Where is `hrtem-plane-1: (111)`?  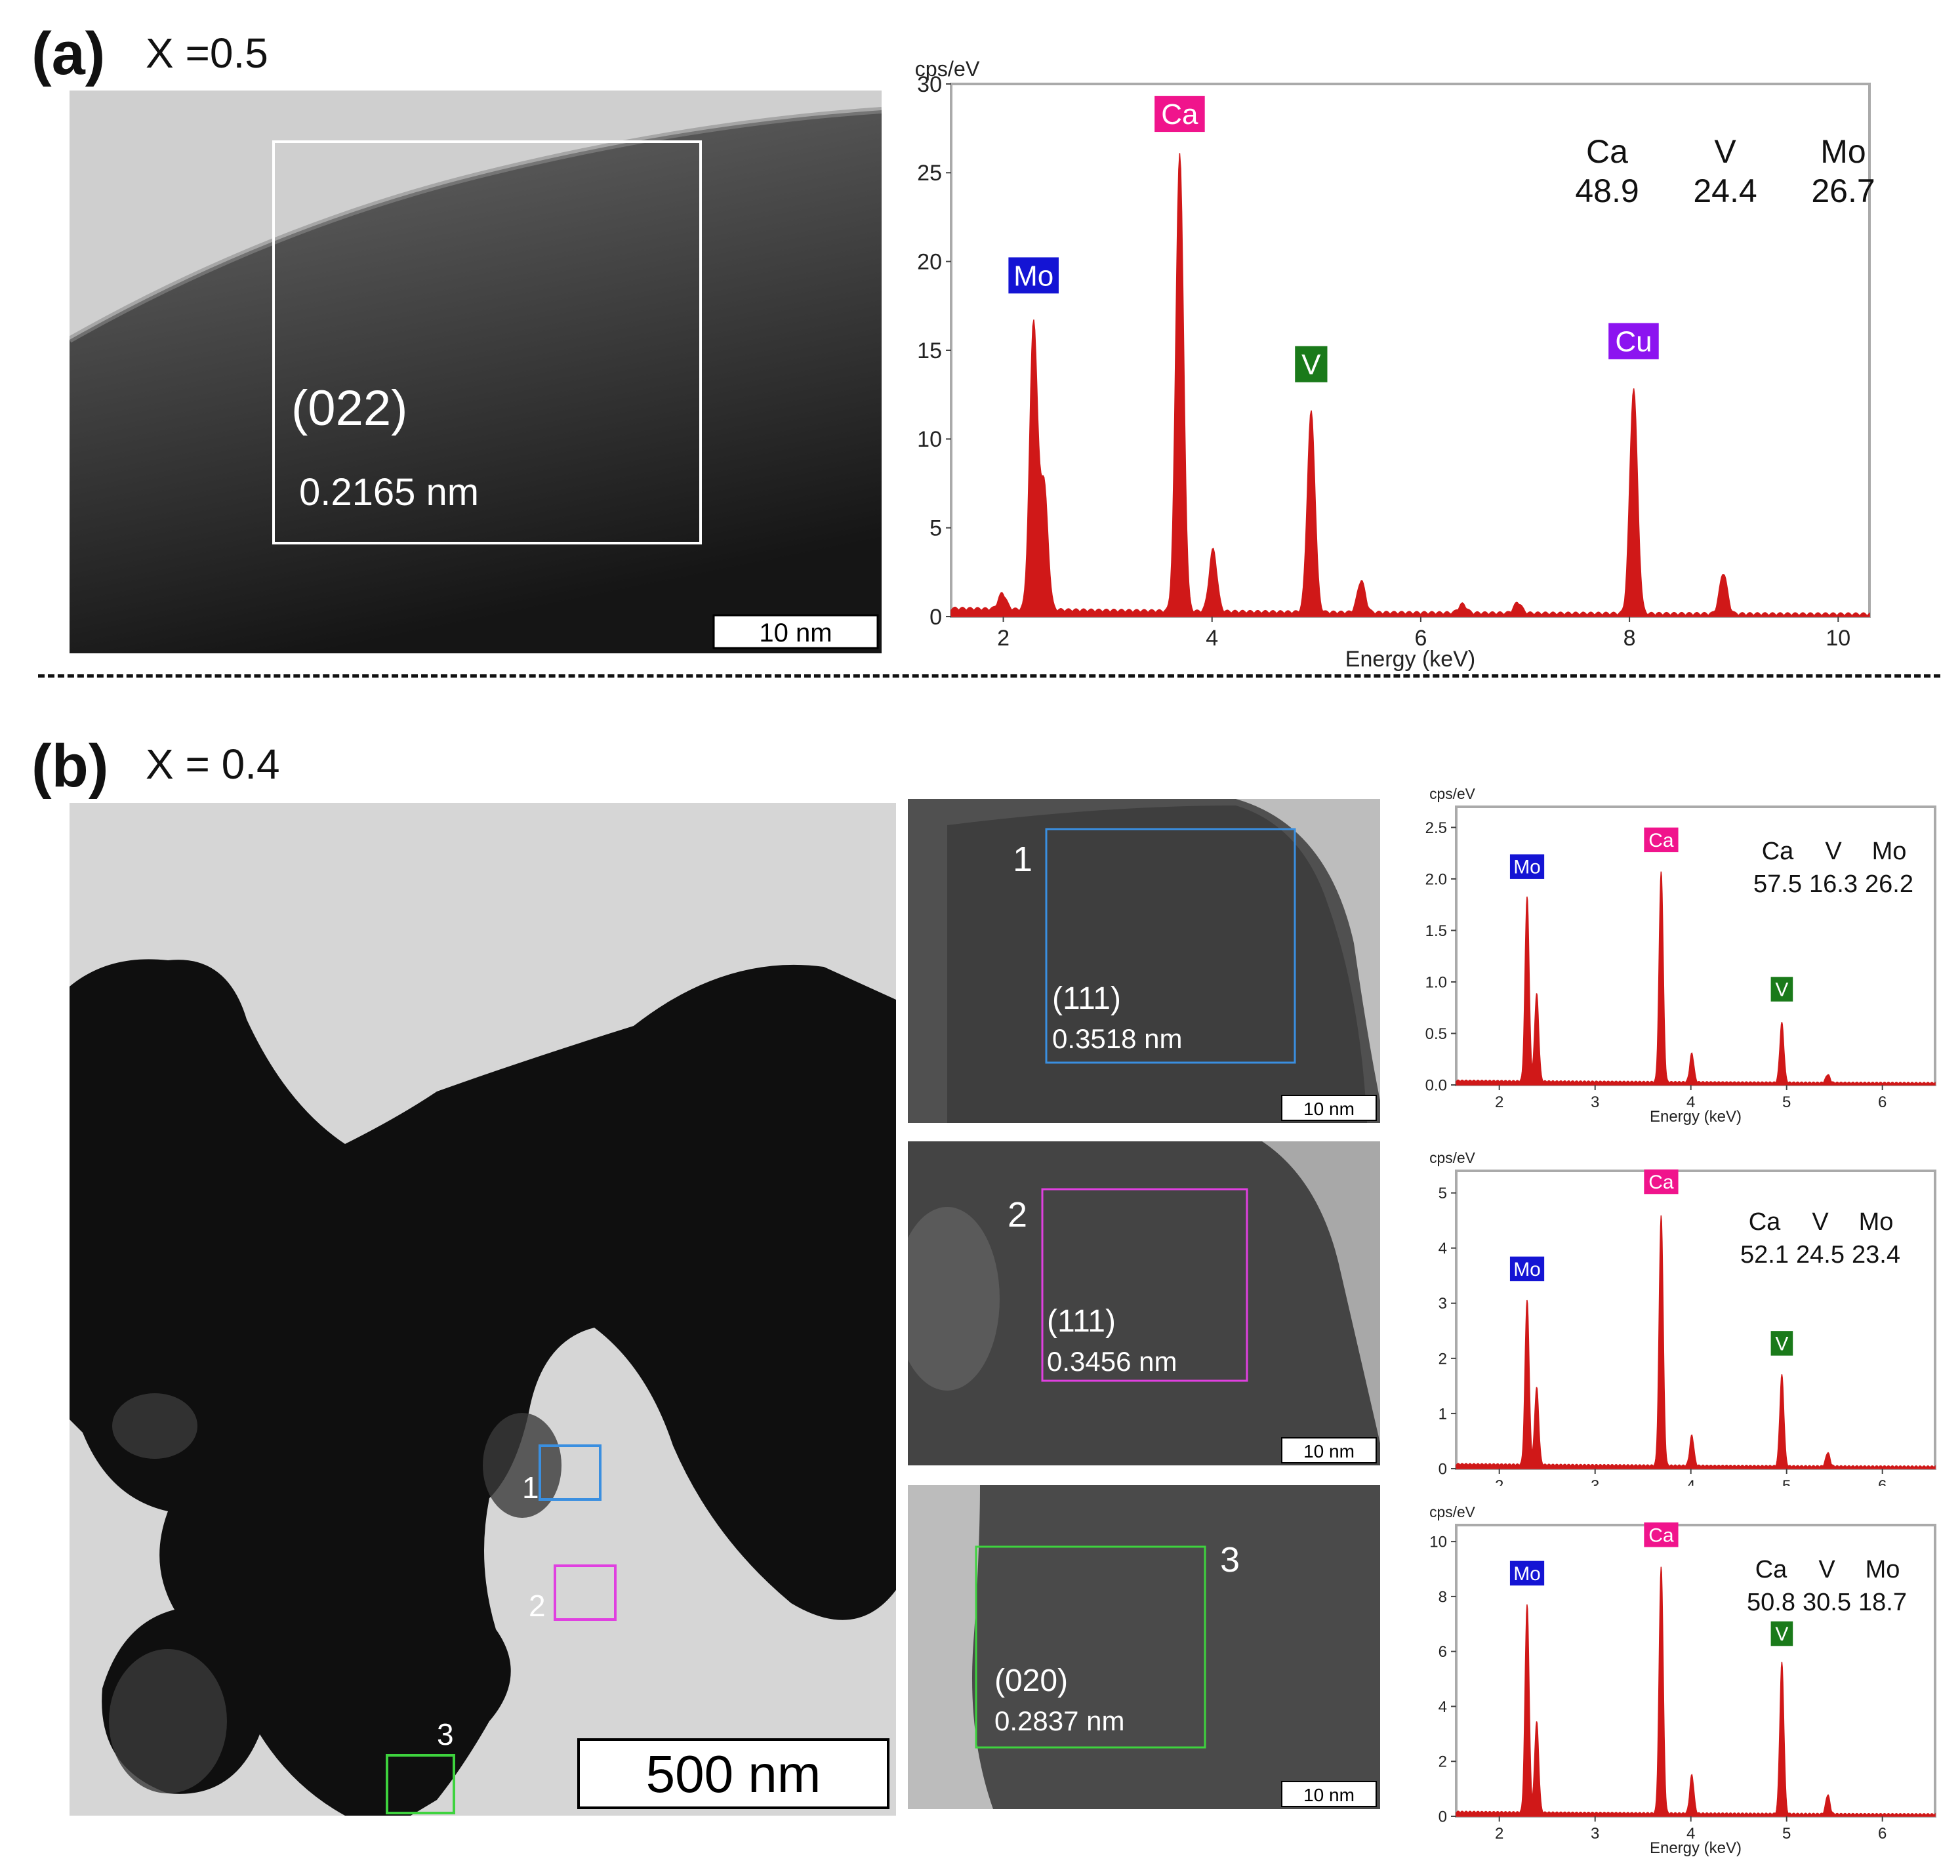 hrtem-plane-1: (111) is located at coordinates (1087, 998).